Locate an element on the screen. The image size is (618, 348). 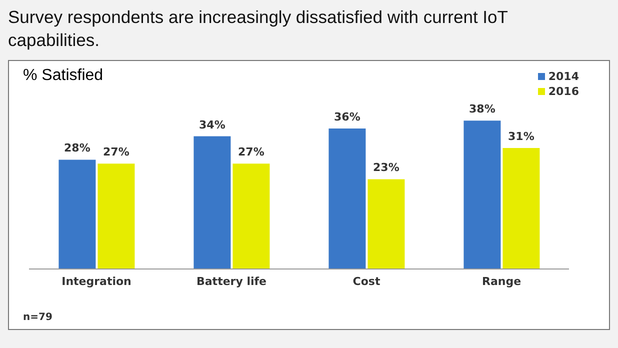
data-label: 28% is located at coordinates (77, 148).